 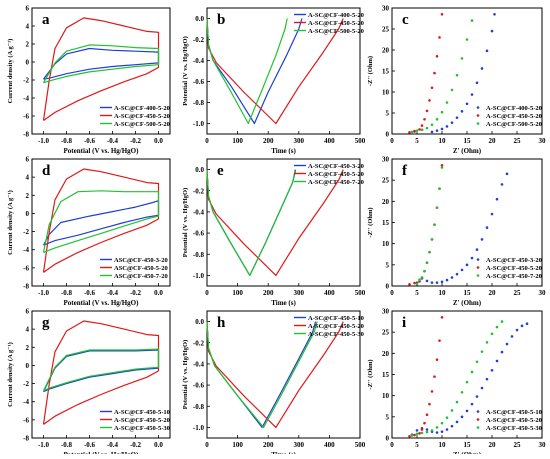 I want to click on panel-letter: a, so click(x=46, y=20).